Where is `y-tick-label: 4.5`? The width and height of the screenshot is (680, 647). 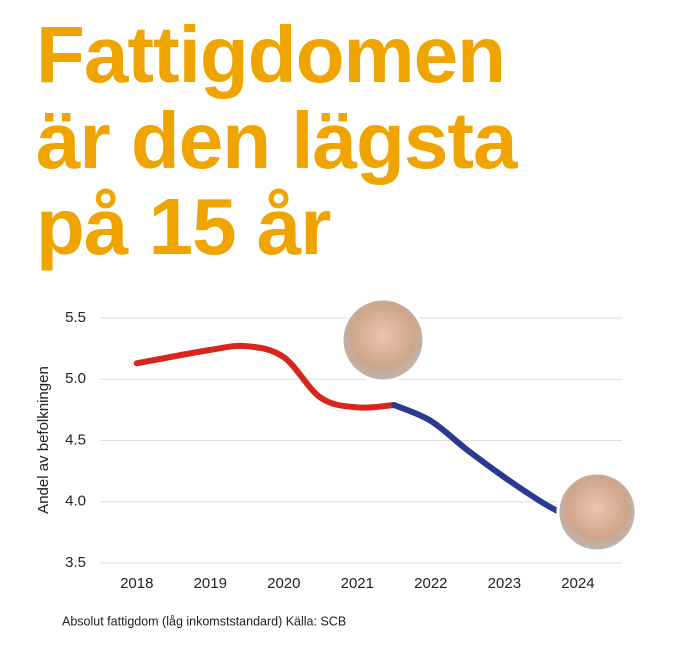
y-tick-label: 4.5 is located at coordinates (75, 439).